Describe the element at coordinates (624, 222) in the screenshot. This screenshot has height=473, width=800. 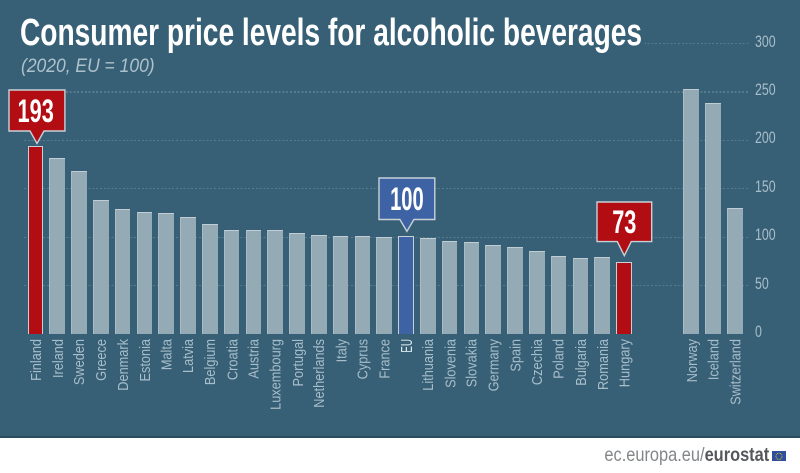
I see `svg-text: 73` at that location.